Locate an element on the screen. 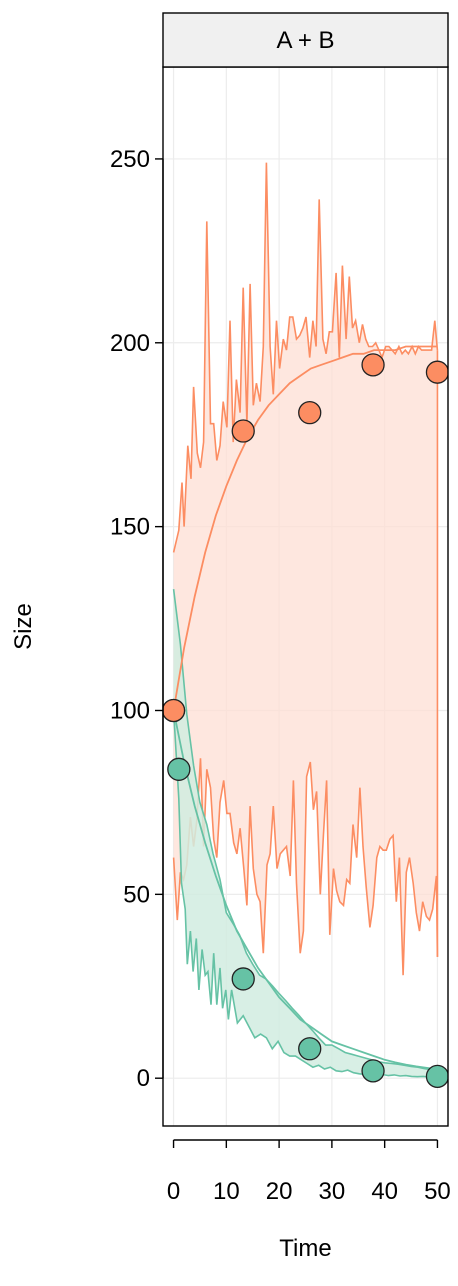 The width and height of the screenshot is (458, 1286). x-tick-label: 10 is located at coordinates (226, 1191).